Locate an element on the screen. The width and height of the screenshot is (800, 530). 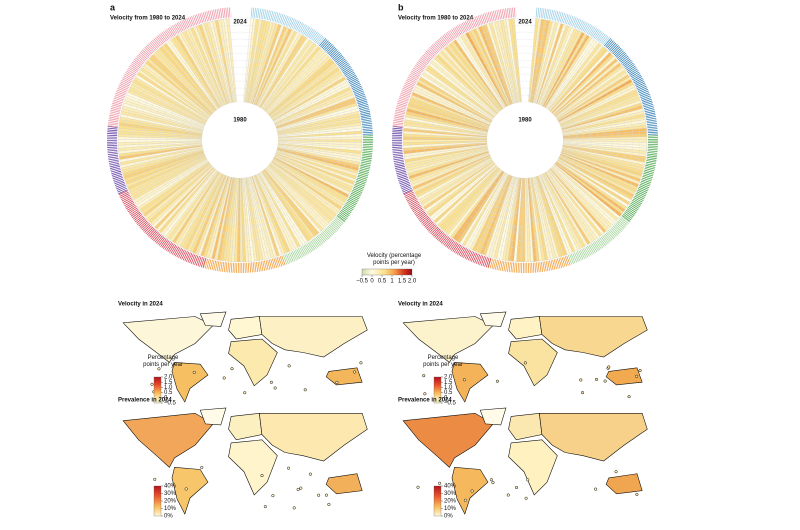
map-title: Prevalence in 2024 is located at coordinates (425, 401).